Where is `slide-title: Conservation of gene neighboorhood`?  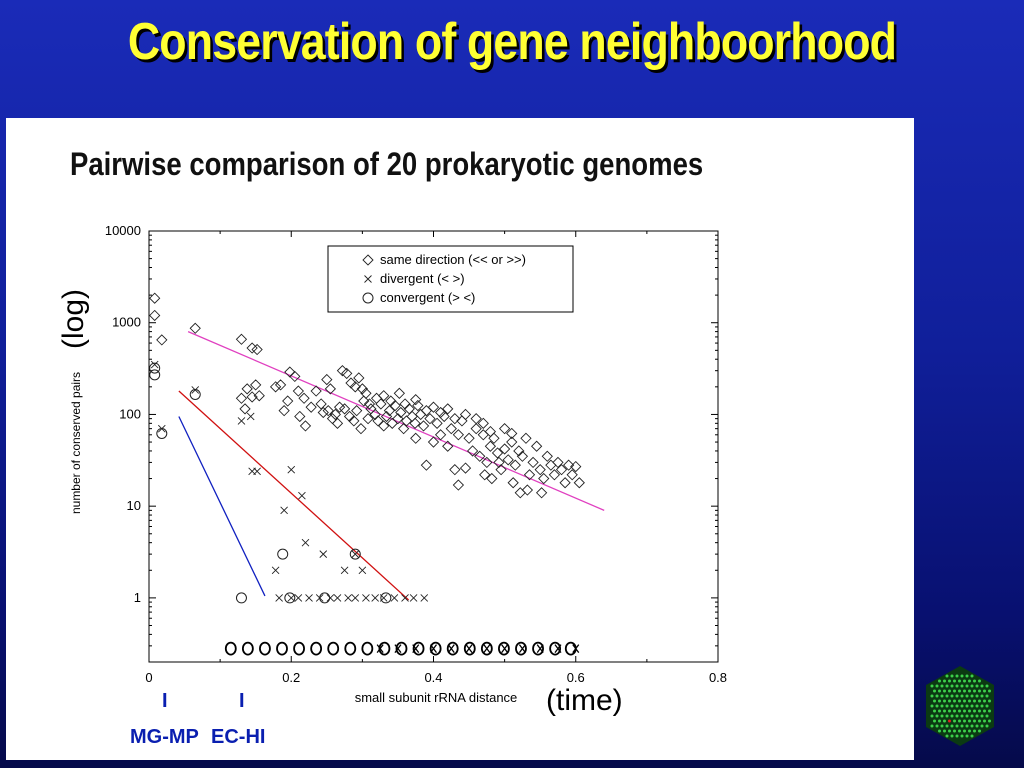
slide-title: Conservation of gene neighboorhood is located at coordinates (512, 42).